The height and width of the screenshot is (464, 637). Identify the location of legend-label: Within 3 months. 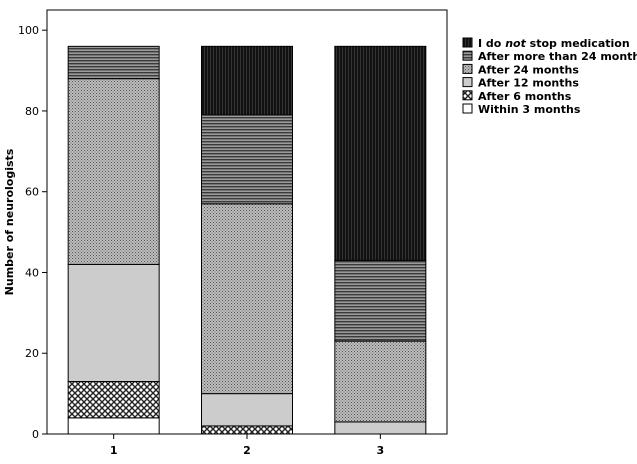
(529, 109).